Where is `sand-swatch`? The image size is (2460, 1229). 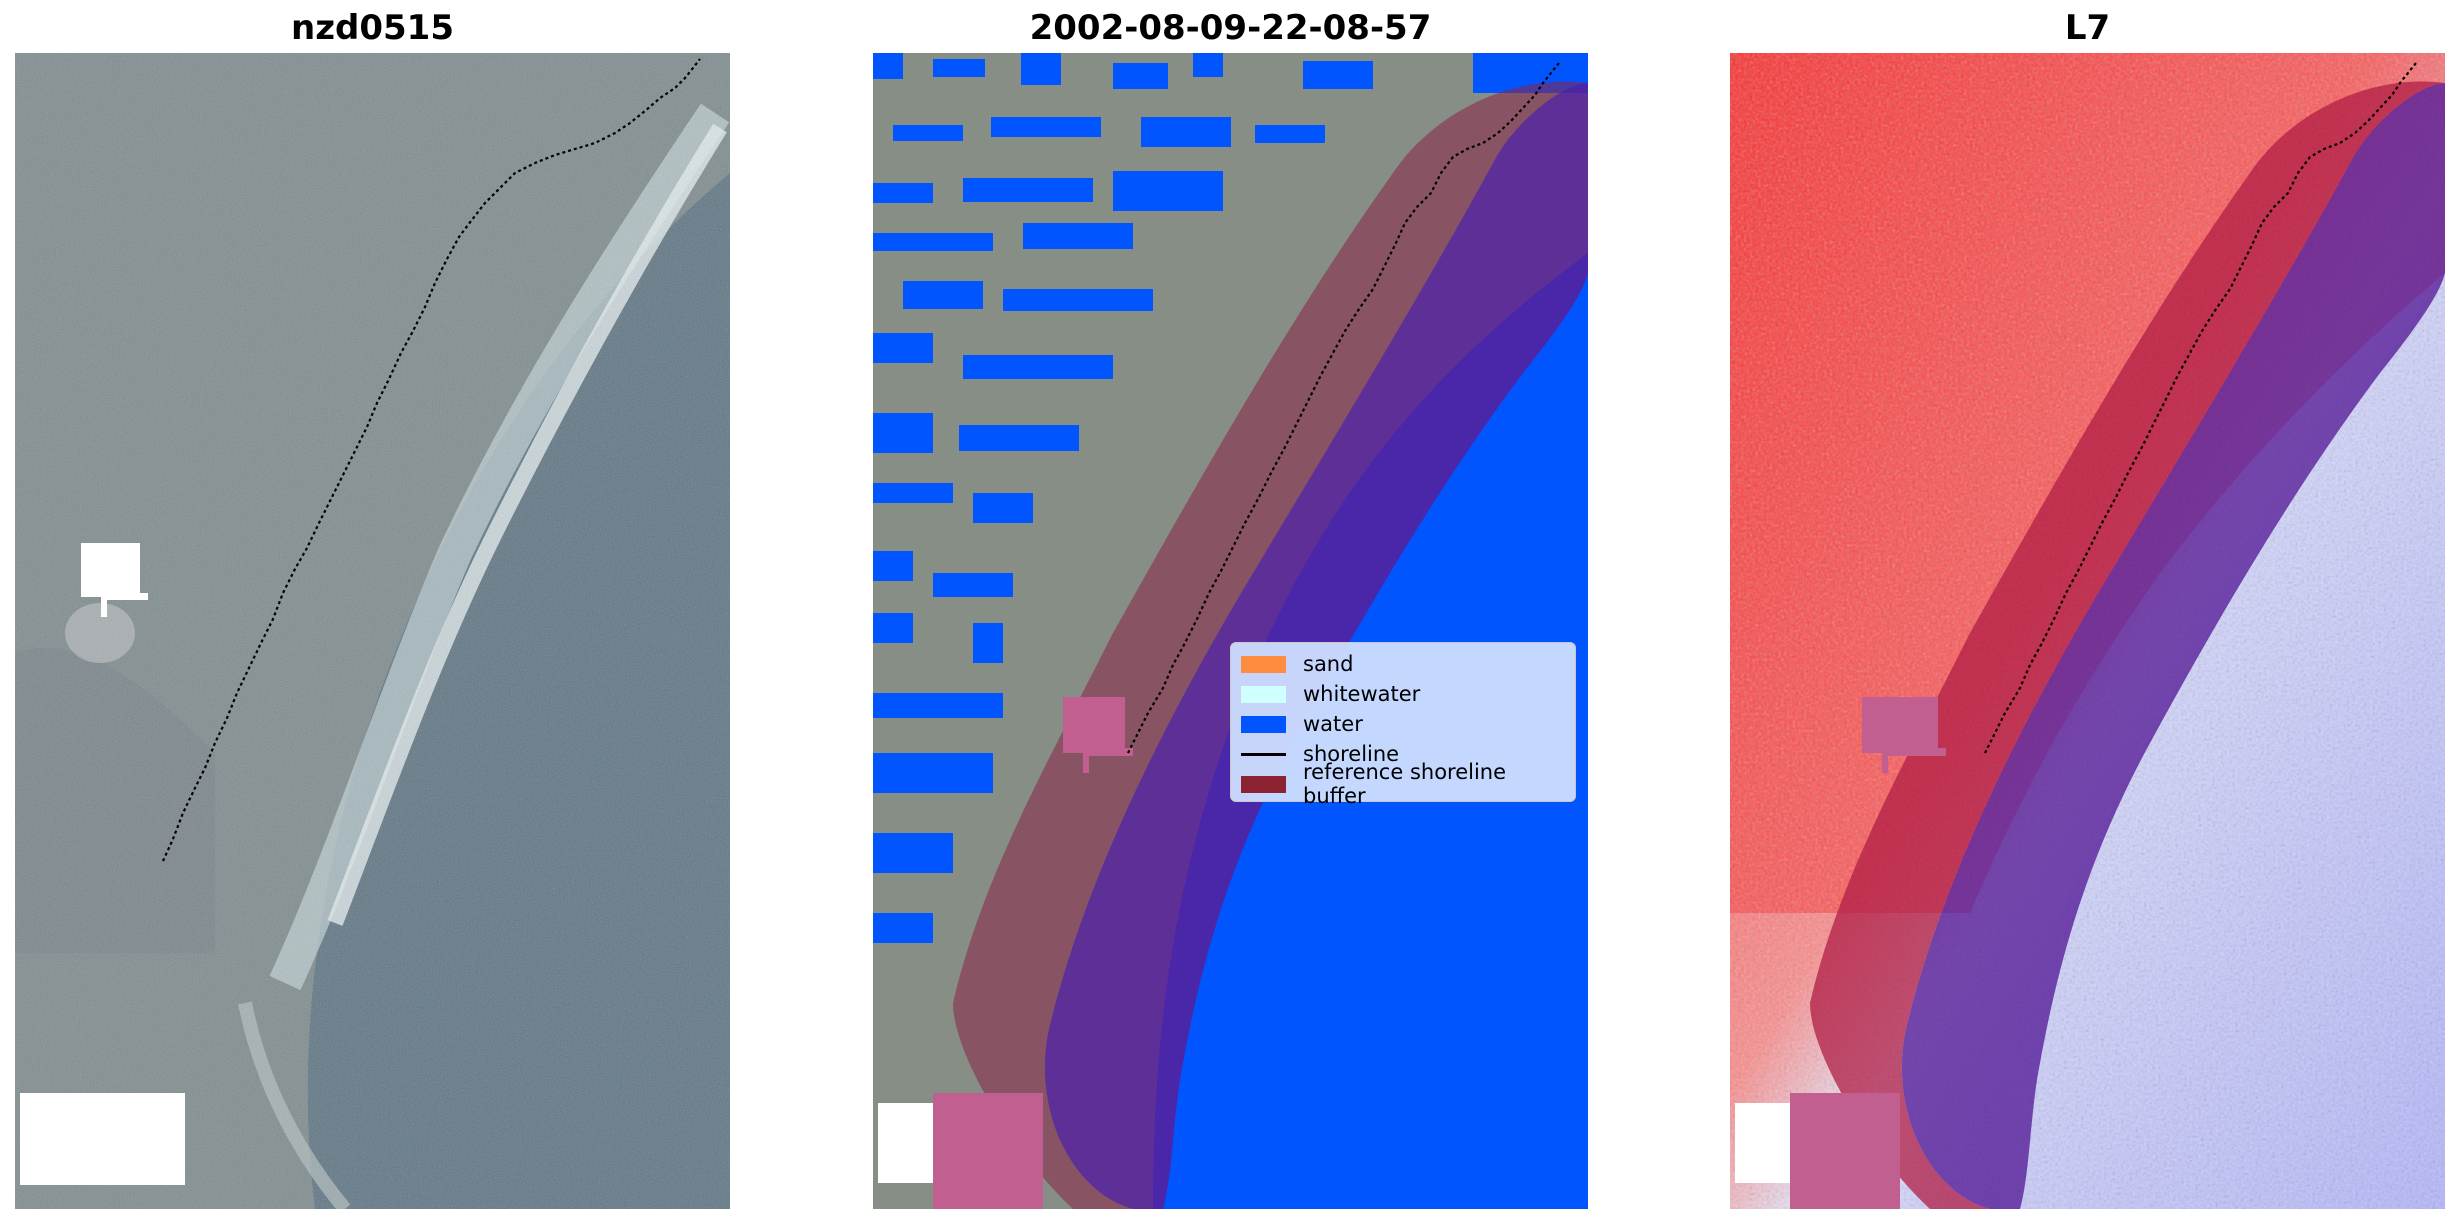
sand-swatch is located at coordinates (1263, 664).